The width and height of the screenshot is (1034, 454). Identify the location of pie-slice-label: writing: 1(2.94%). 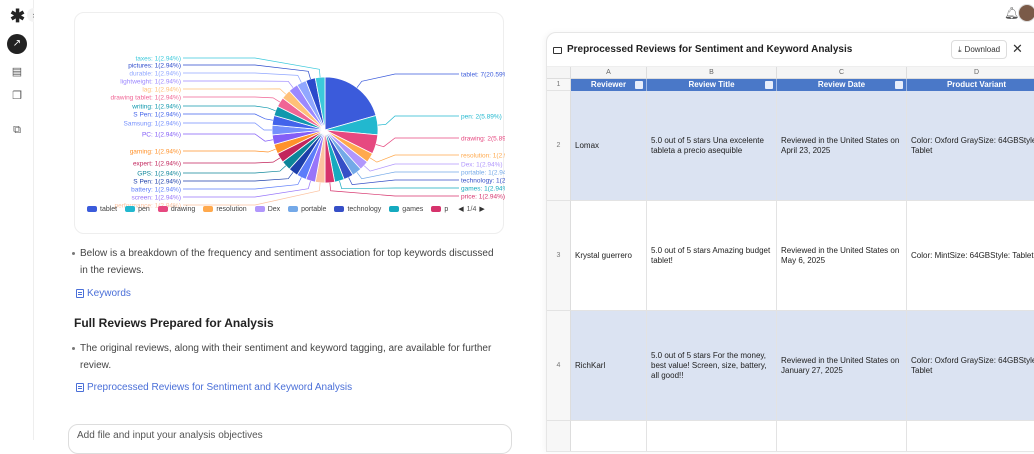
(156, 107).